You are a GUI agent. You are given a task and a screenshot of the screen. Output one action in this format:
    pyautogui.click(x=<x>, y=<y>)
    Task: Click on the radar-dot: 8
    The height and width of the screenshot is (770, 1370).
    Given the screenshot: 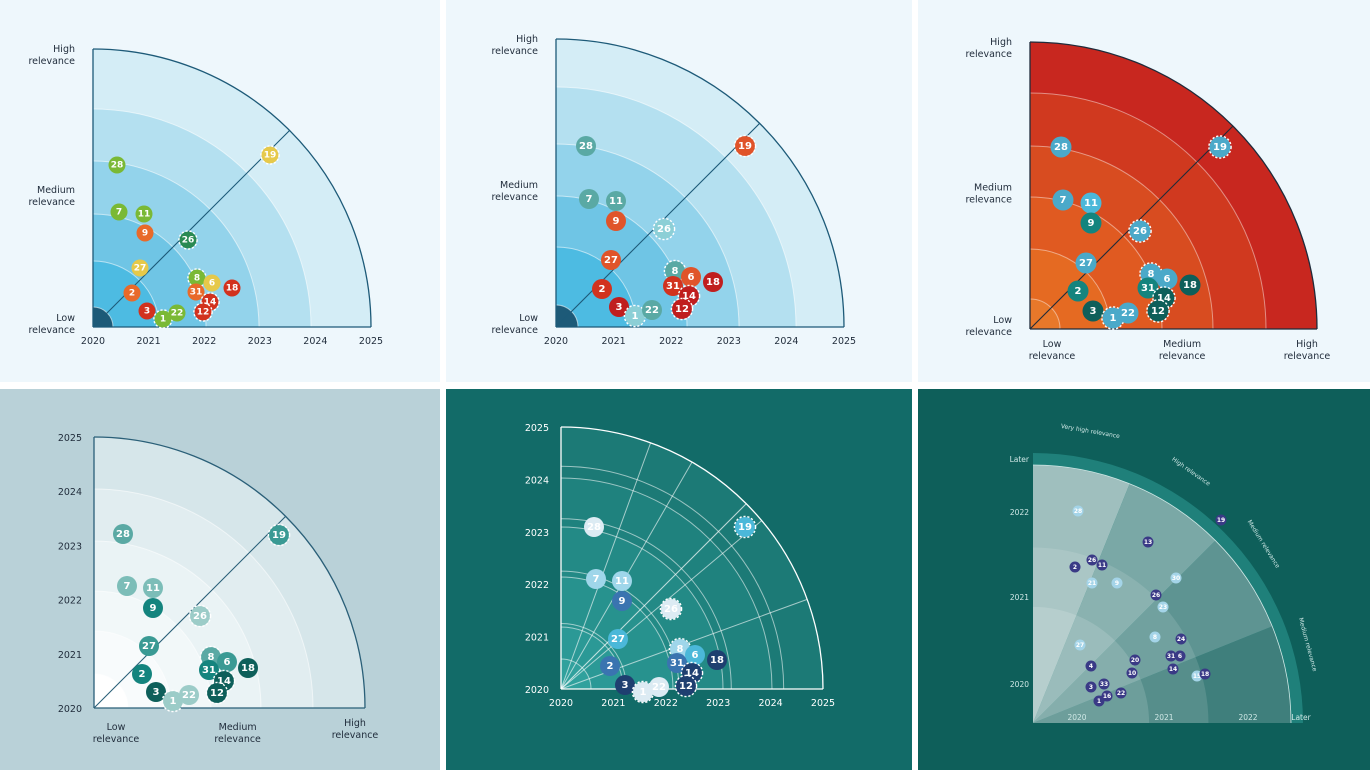 What is the action you would take?
    pyautogui.click(x=1155, y=637)
    